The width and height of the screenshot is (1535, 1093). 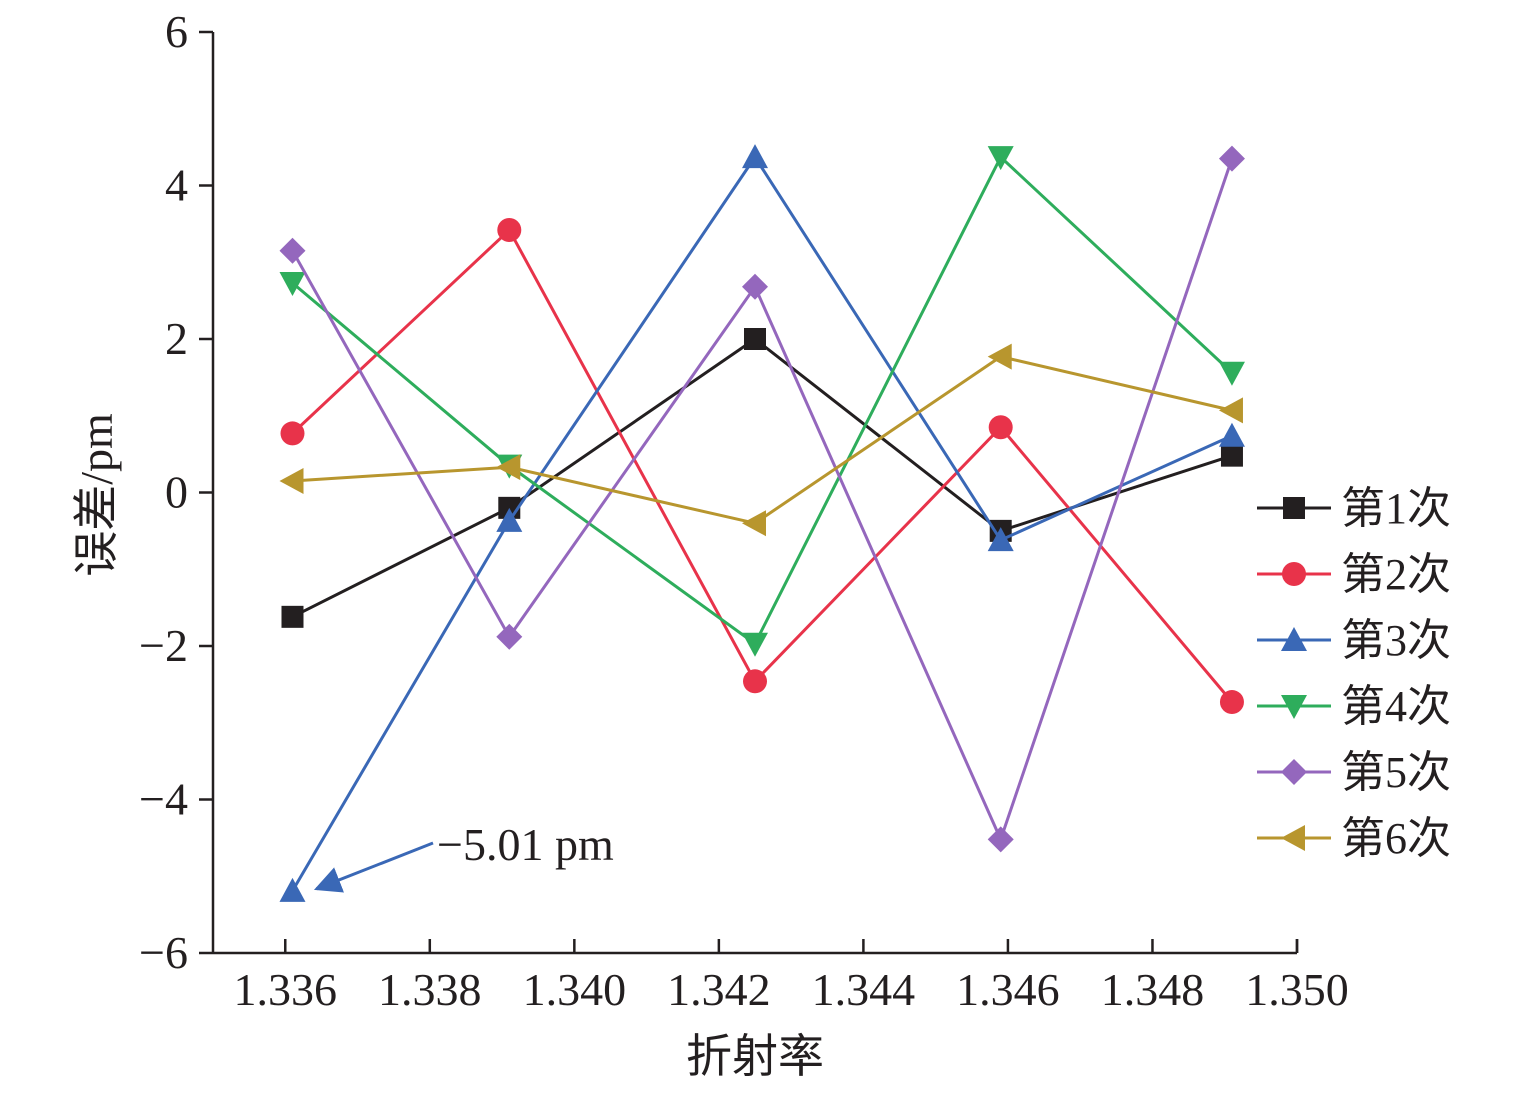 What do you see at coordinates (286, 989) in the screenshot?
I see `x-tick-label: 1.336` at bounding box center [286, 989].